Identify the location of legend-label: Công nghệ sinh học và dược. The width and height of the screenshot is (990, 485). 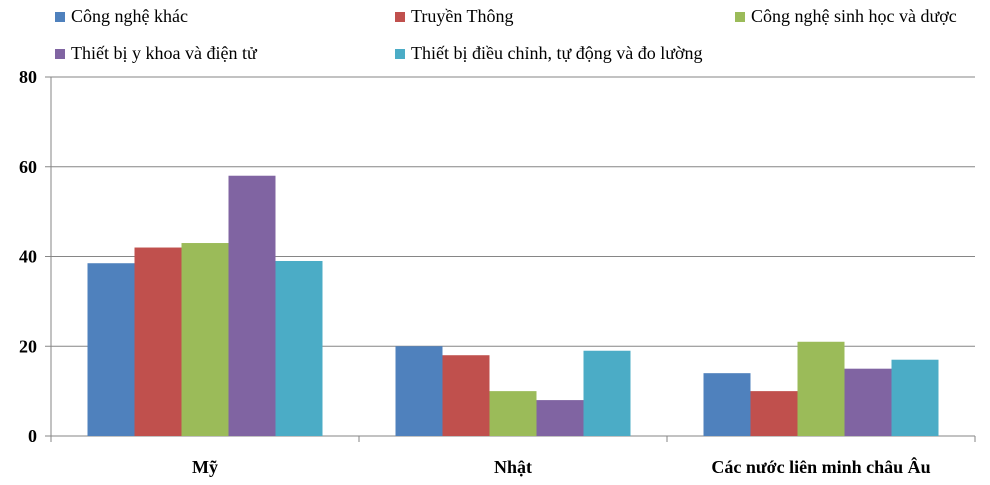
(854, 16).